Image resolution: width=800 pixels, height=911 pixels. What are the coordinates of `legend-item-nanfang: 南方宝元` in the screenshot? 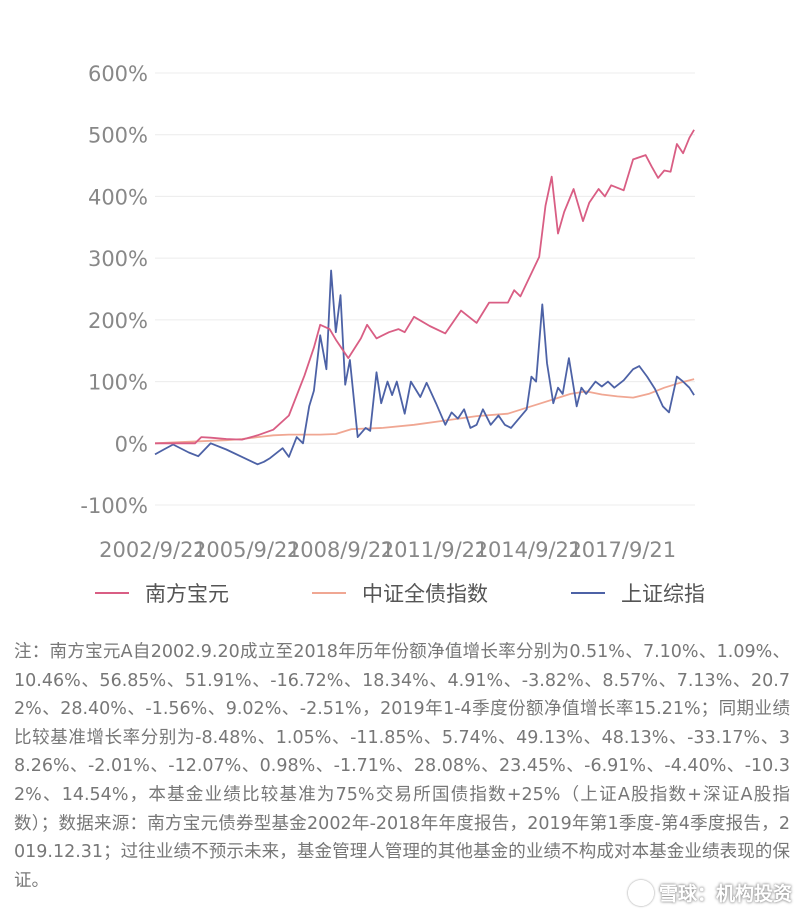 It's located at (162, 593).